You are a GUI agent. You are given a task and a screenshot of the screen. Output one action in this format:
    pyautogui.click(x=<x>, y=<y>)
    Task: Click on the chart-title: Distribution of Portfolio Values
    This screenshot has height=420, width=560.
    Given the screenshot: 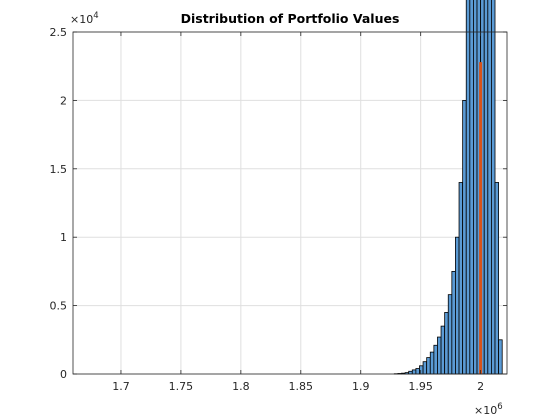 What is the action you would take?
    pyautogui.click(x=290, y=18)
    